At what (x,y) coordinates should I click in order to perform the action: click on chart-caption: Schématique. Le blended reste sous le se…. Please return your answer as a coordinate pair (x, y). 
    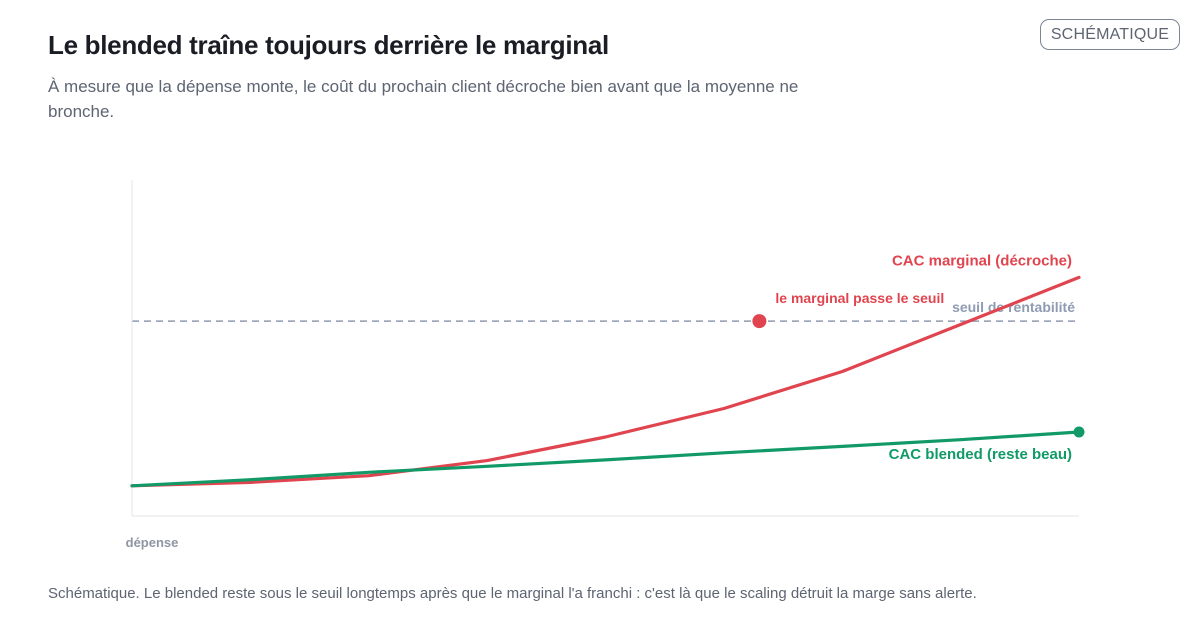
    Looking at the image, I should click on (512, 593).